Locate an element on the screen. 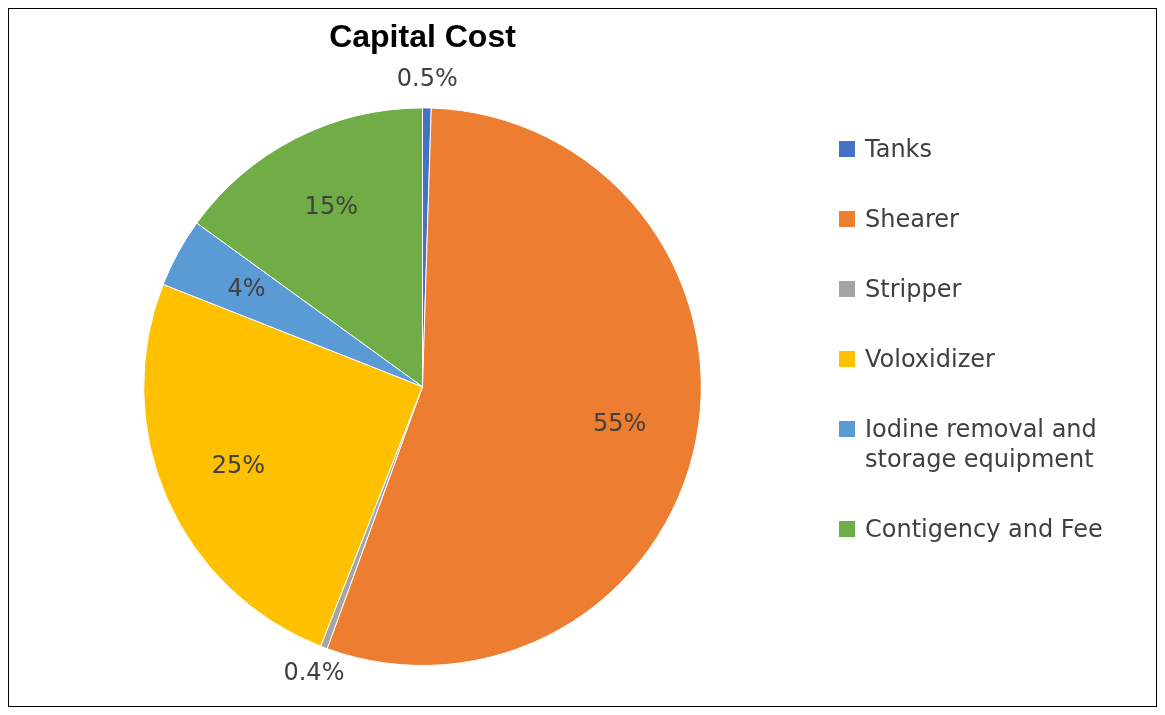 The width and height of the screenshot is (1165, 715). data-label: 55% is located at coordinates (619, 422).